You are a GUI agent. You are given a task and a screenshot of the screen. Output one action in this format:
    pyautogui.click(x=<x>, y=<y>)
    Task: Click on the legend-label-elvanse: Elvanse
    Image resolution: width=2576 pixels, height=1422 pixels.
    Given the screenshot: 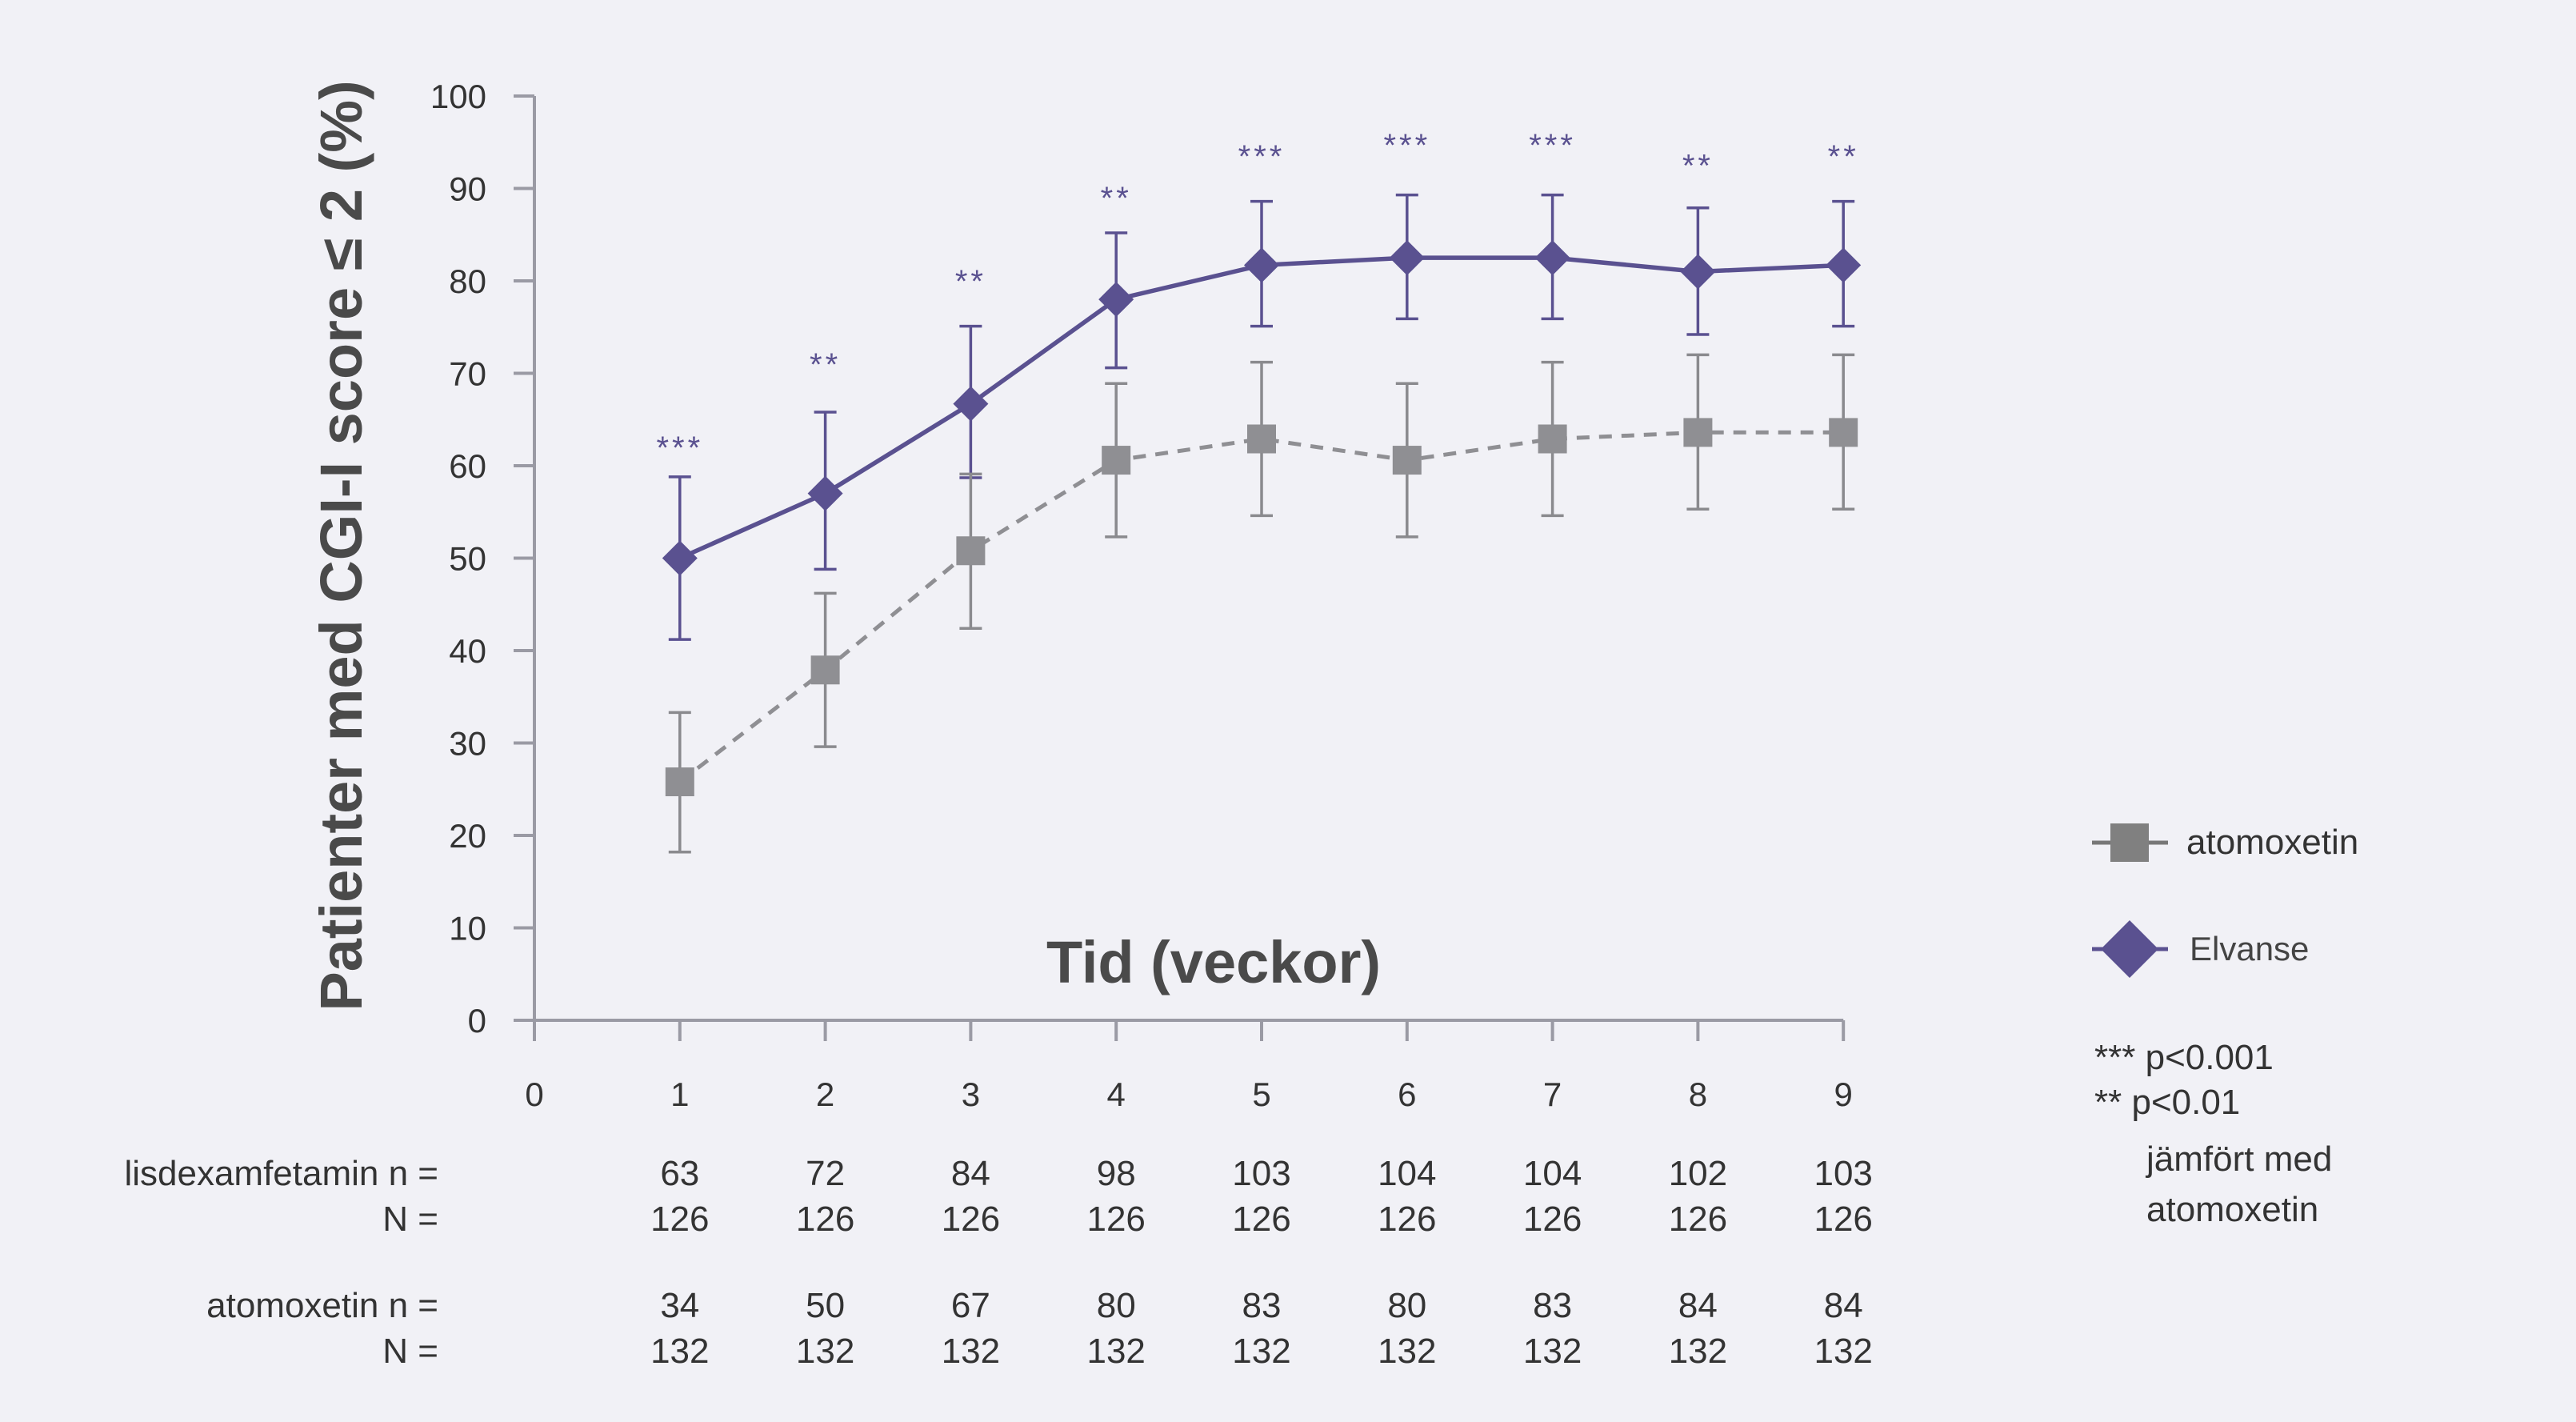 What is the action you would take?
    pyautogui.click(x=2249, y=948)
    